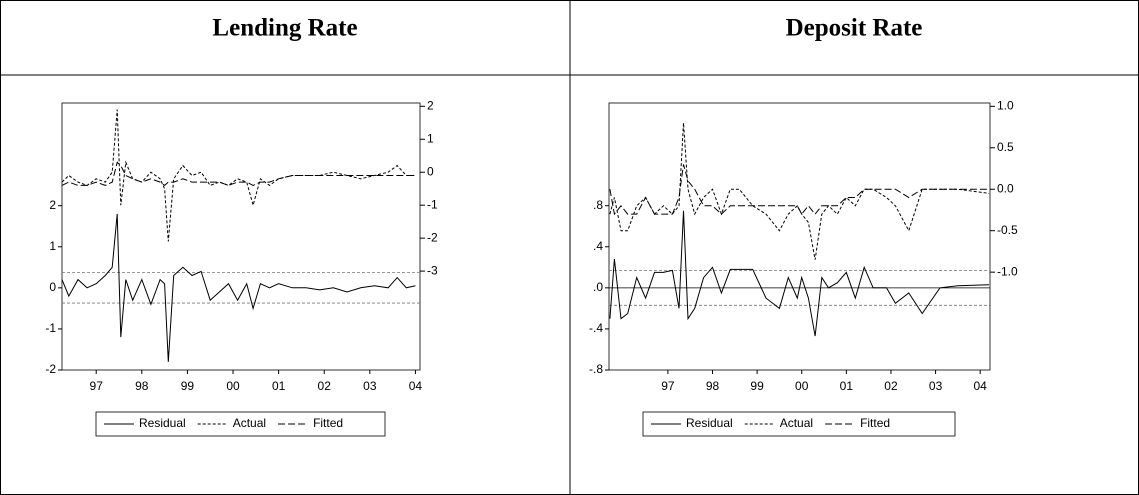  I want to click on y2-tick-label: -3, so click(432, 270).